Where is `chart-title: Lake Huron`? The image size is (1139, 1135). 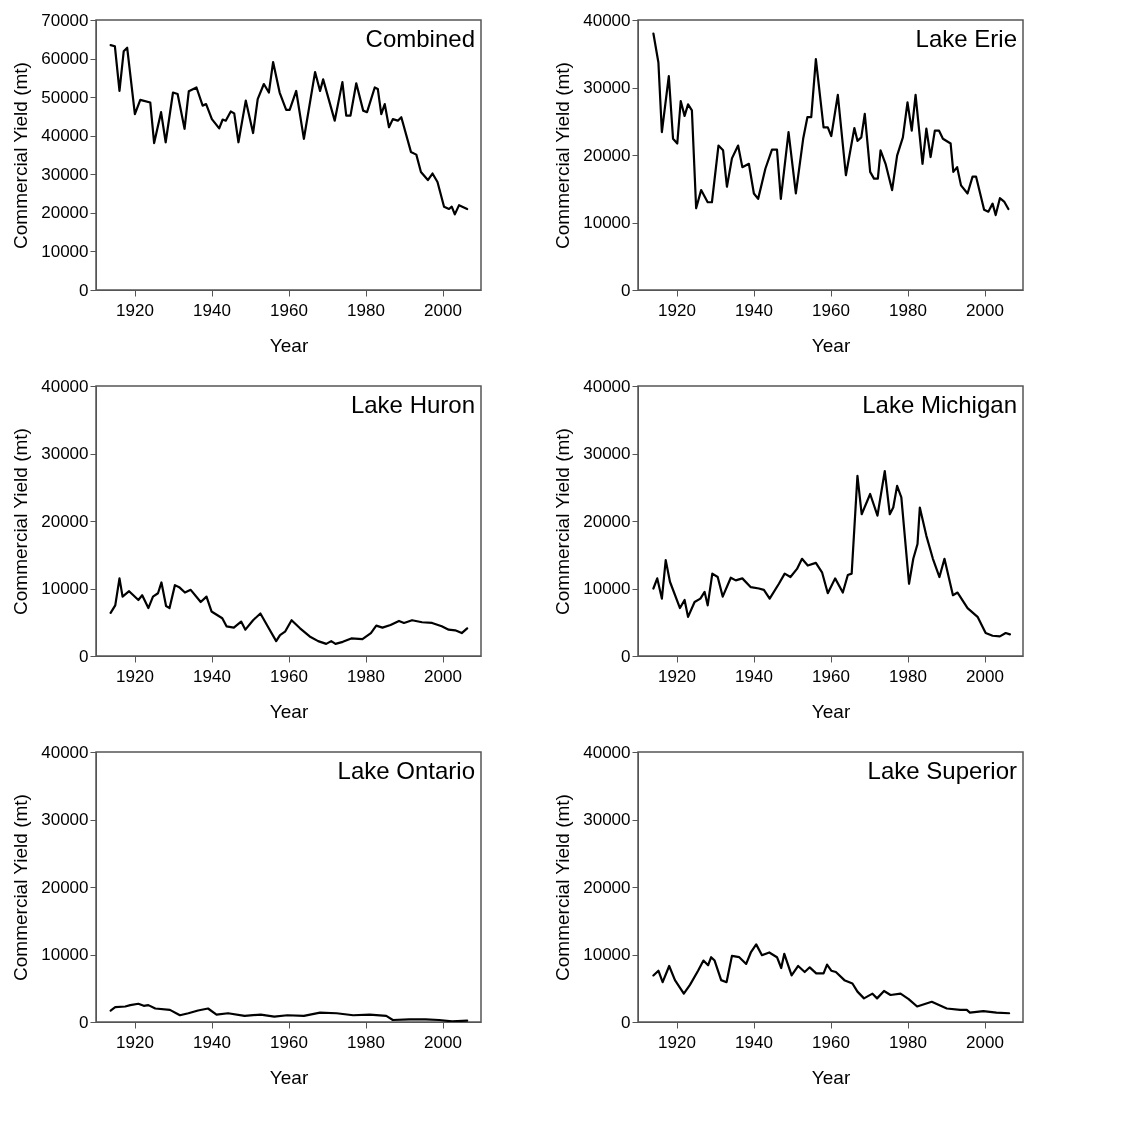 chart-title: Lake Huron is located at coordinates (412, 404).